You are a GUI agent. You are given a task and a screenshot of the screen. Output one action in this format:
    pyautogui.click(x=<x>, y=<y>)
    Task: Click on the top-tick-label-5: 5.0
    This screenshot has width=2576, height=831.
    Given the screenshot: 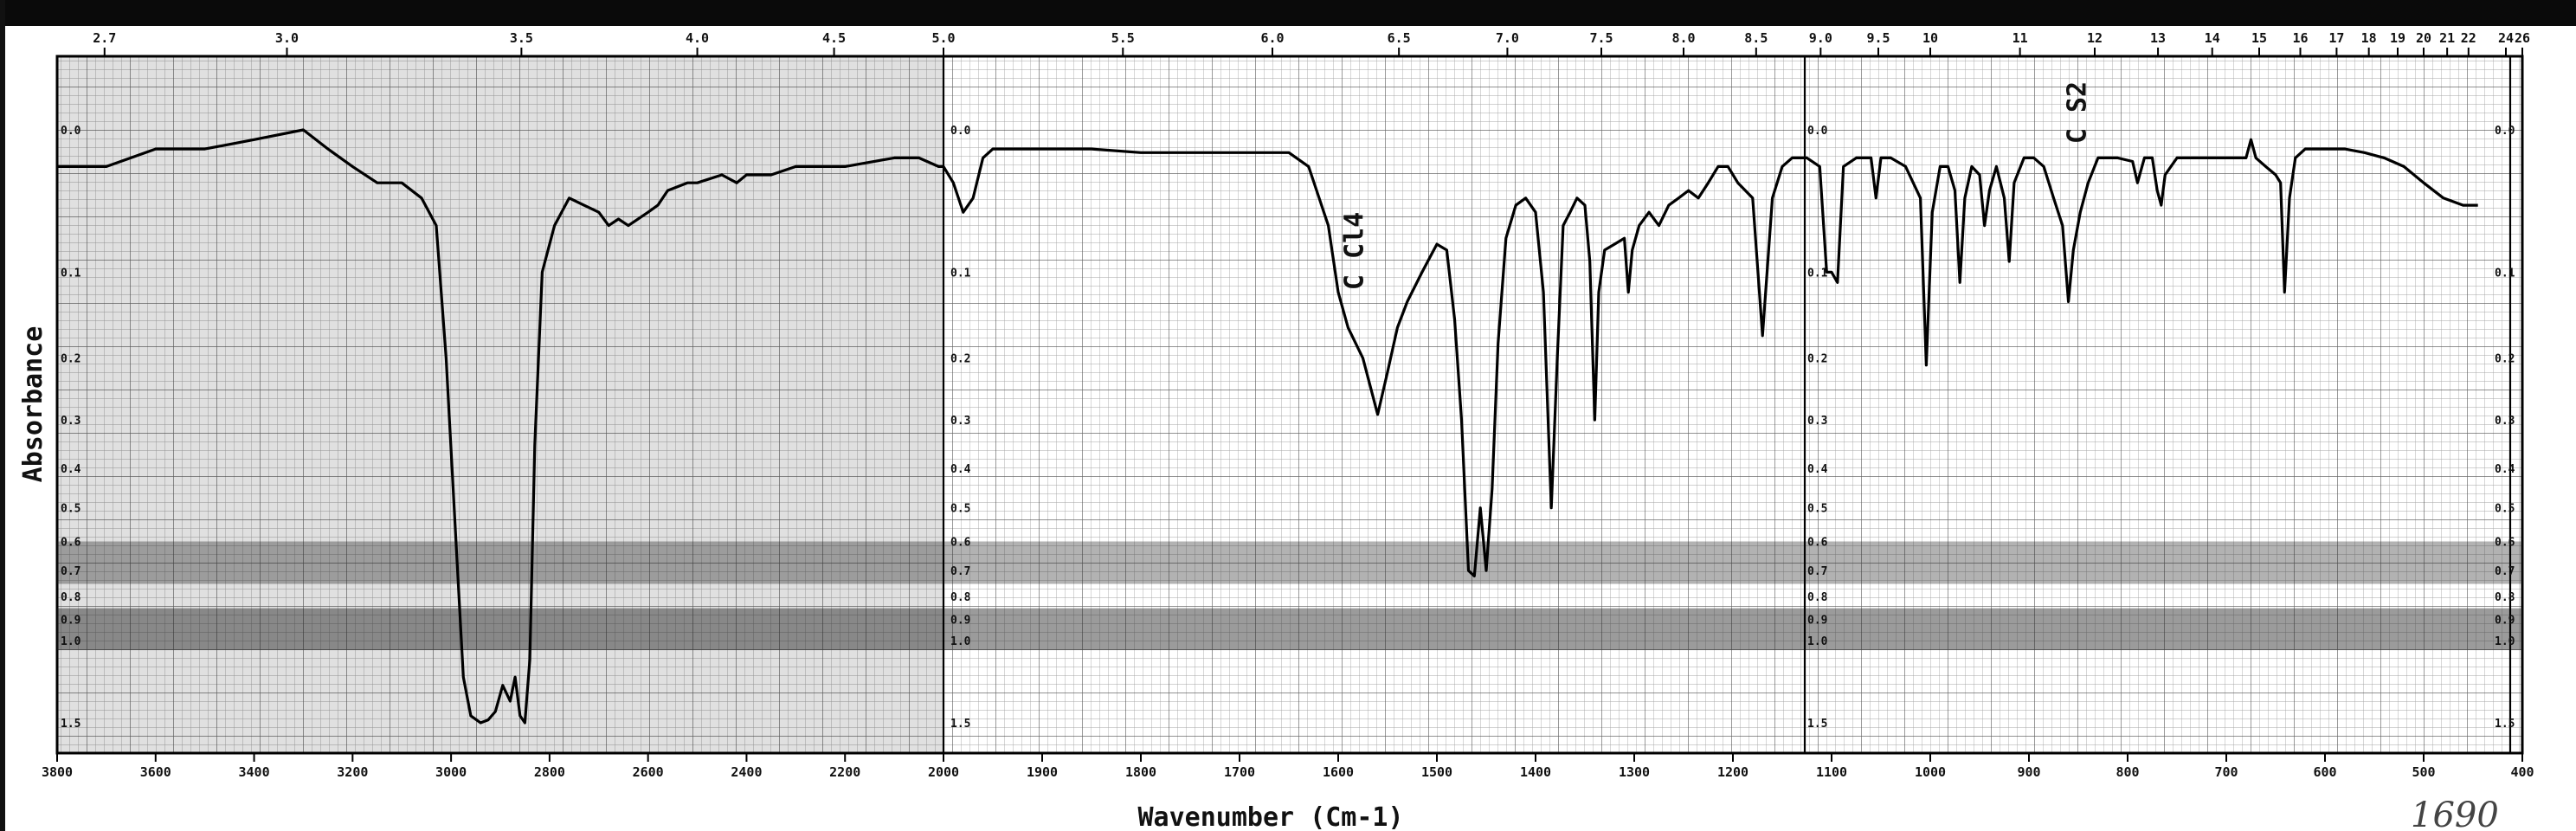 What is the action you would take?
    pyautogui.click(x=943, y=38)
    